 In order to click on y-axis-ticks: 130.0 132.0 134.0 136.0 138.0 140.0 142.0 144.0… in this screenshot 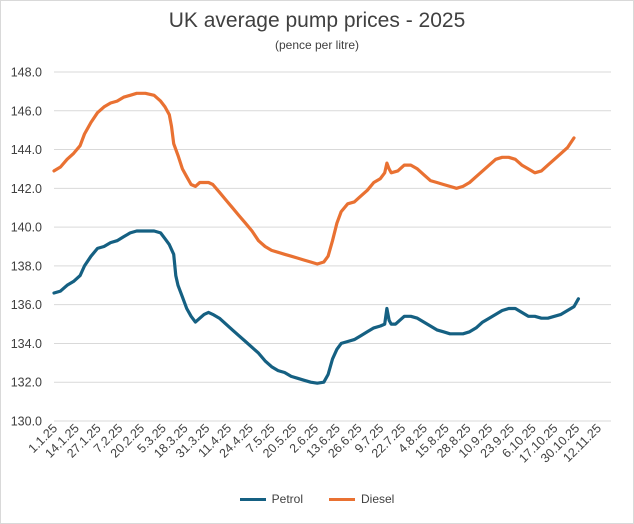, I will do `click(26, 247)`.